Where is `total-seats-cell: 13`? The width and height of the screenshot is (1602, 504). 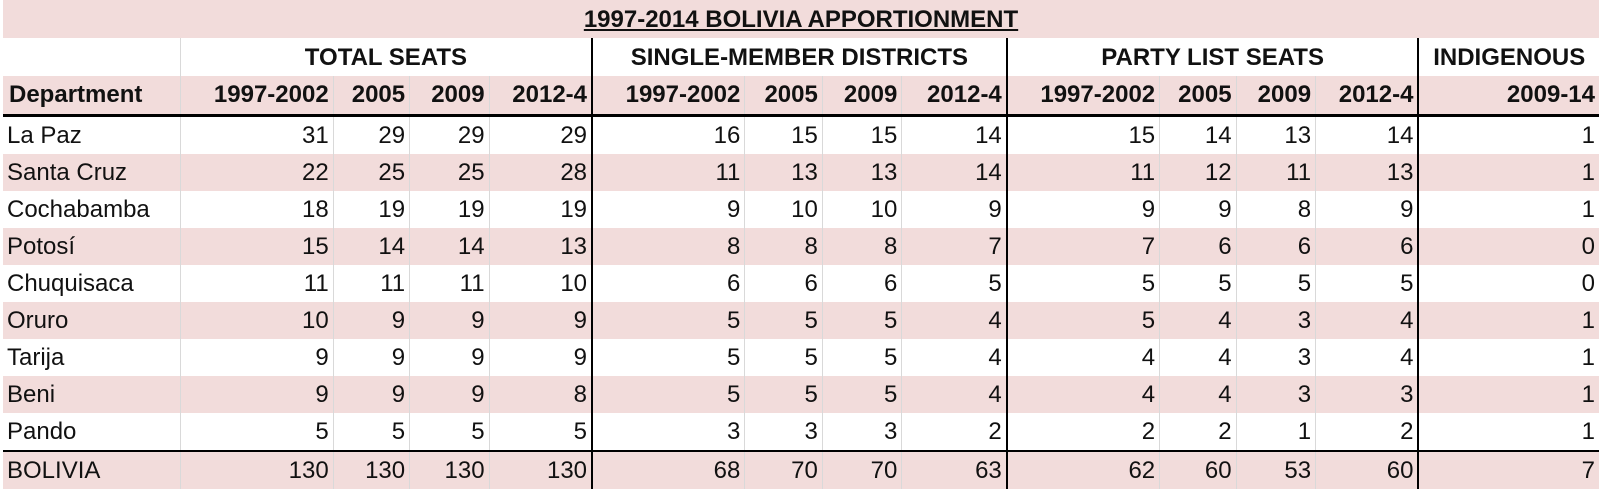
total-seats-cell: 13 is located at coordinates (541, 246).